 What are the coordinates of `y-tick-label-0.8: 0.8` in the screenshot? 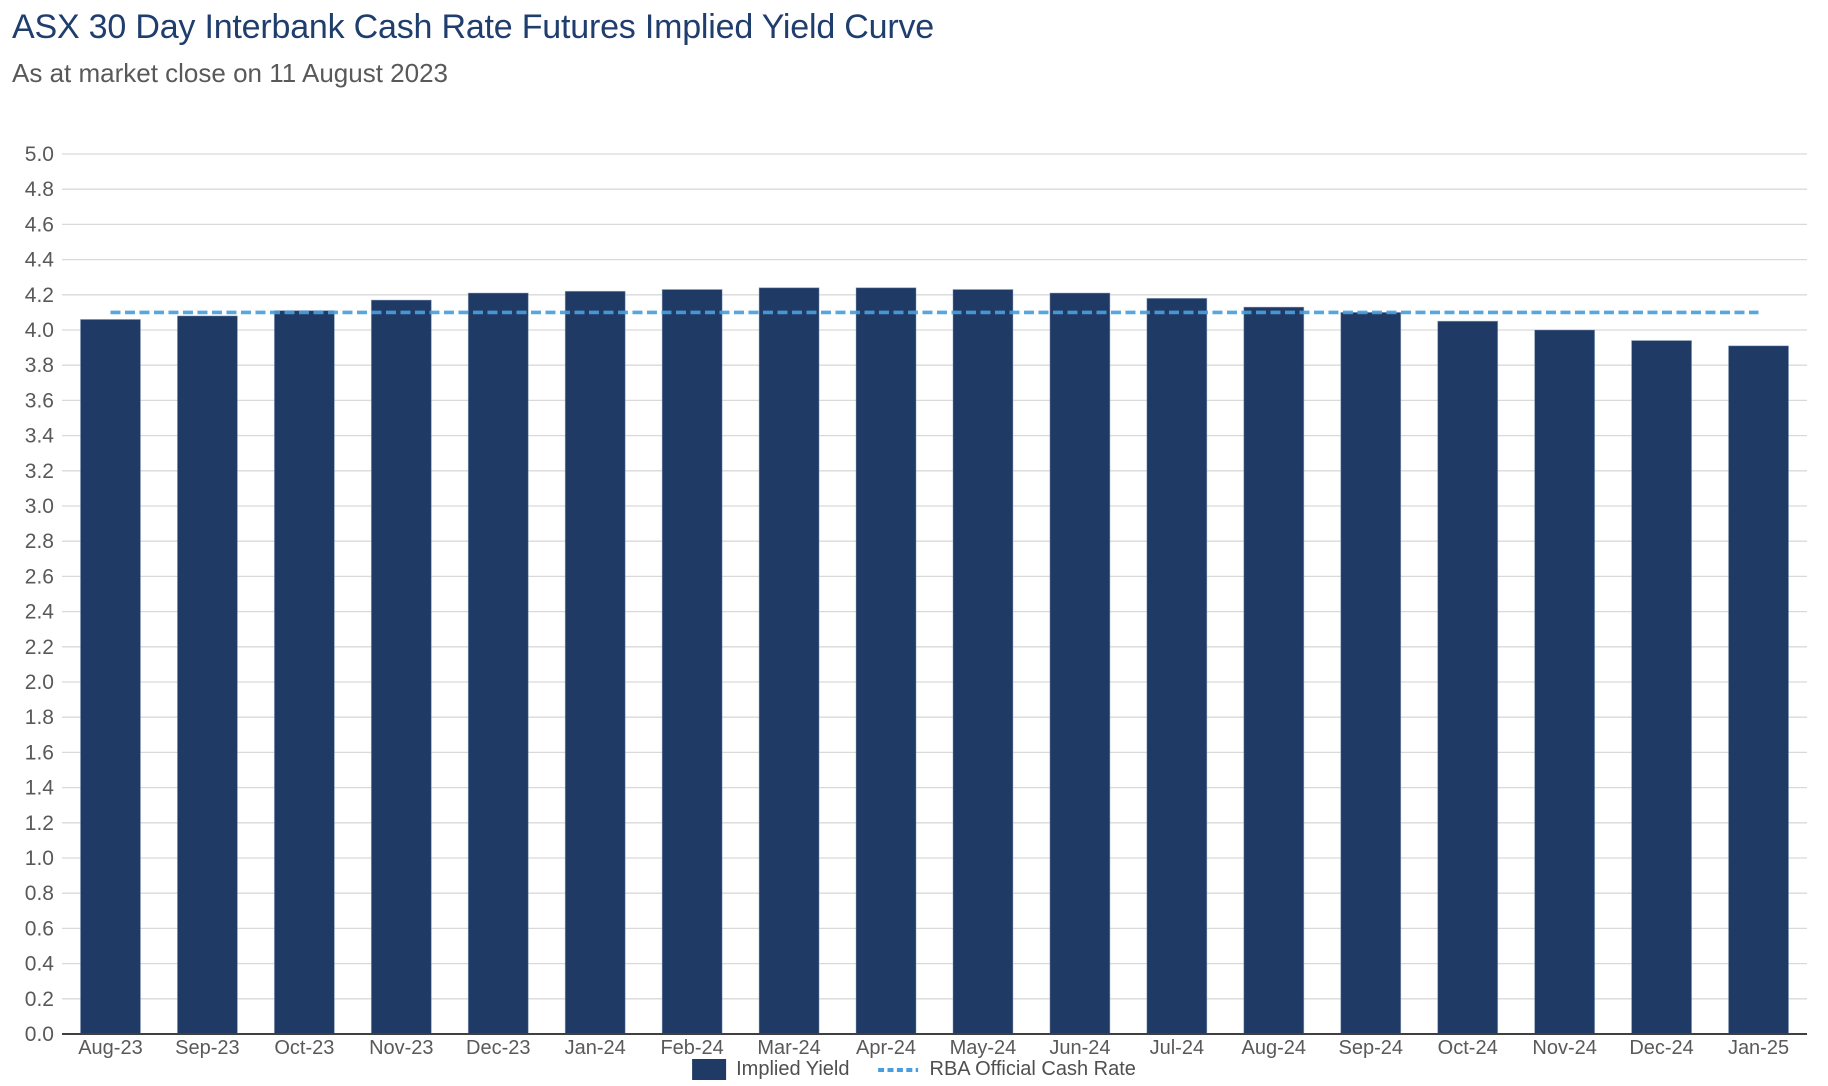 It's located at (39, 893).